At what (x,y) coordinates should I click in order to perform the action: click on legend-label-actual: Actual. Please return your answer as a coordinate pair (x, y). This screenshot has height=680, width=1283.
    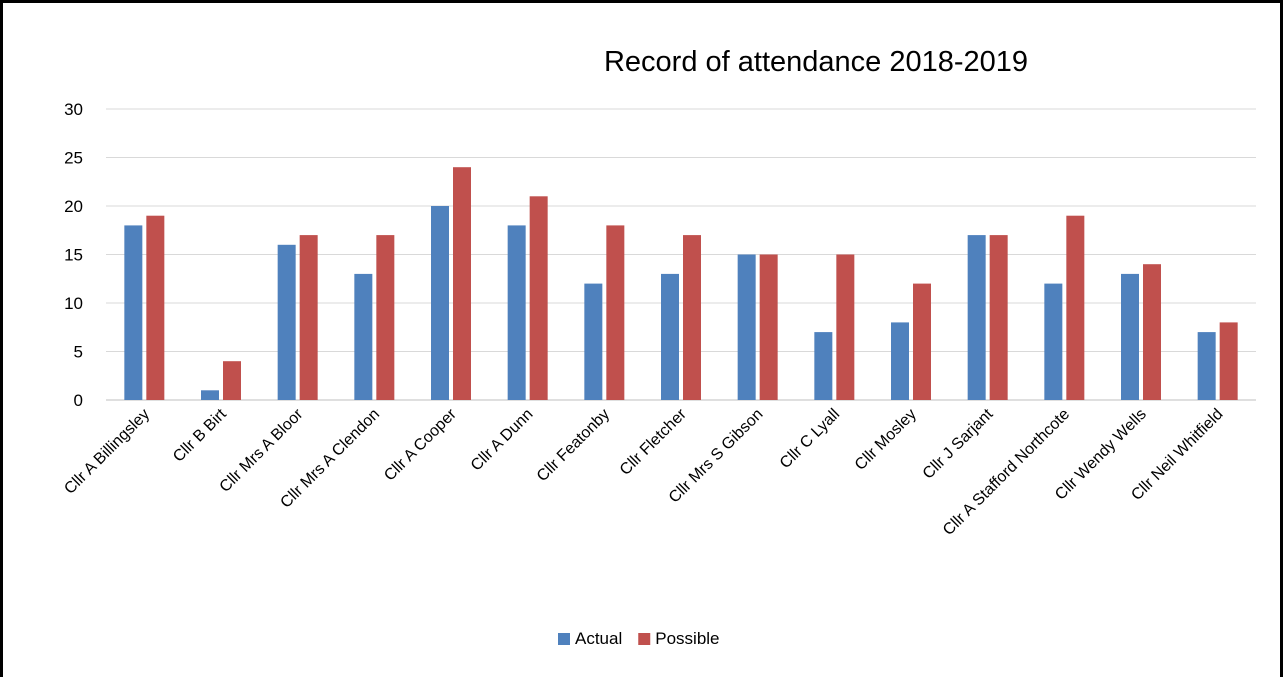
    Looking at the image, I should click on (598, 638).